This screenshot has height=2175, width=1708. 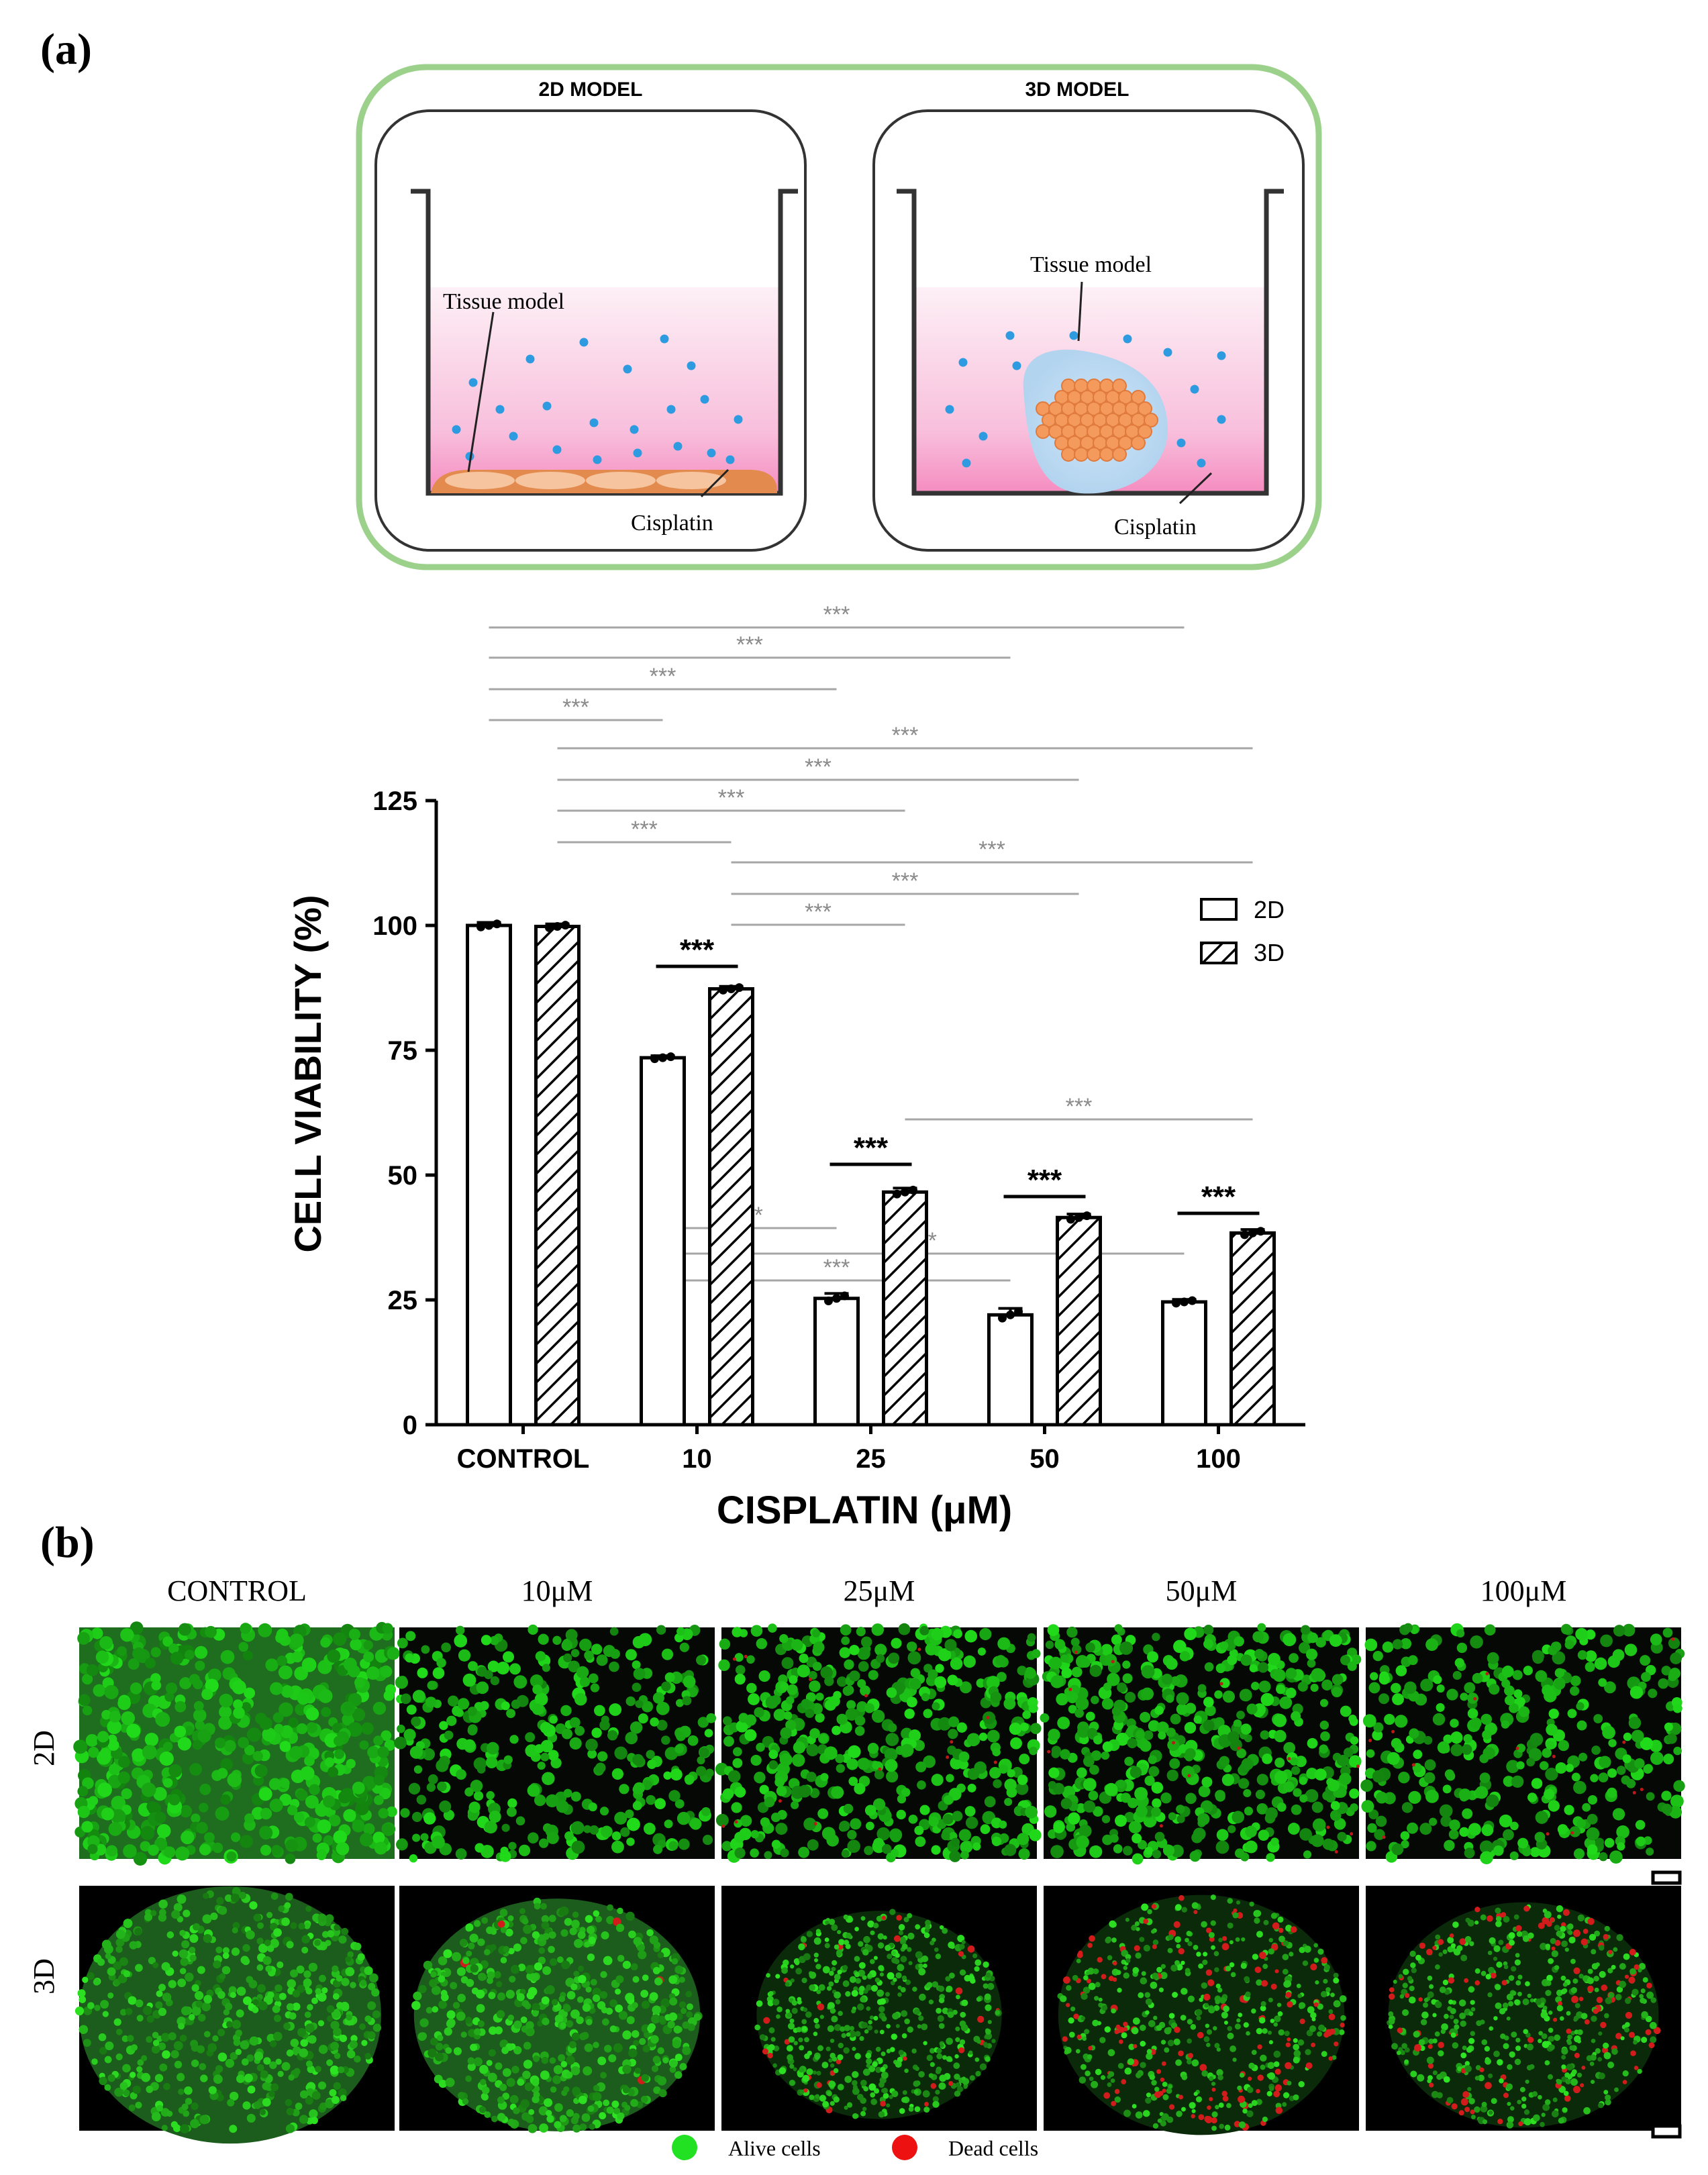 What do you see at coordinates (523, 1459) in the screenshot?
I see `x-tick-label: CONTROL` at bounding box center [523, 1459].